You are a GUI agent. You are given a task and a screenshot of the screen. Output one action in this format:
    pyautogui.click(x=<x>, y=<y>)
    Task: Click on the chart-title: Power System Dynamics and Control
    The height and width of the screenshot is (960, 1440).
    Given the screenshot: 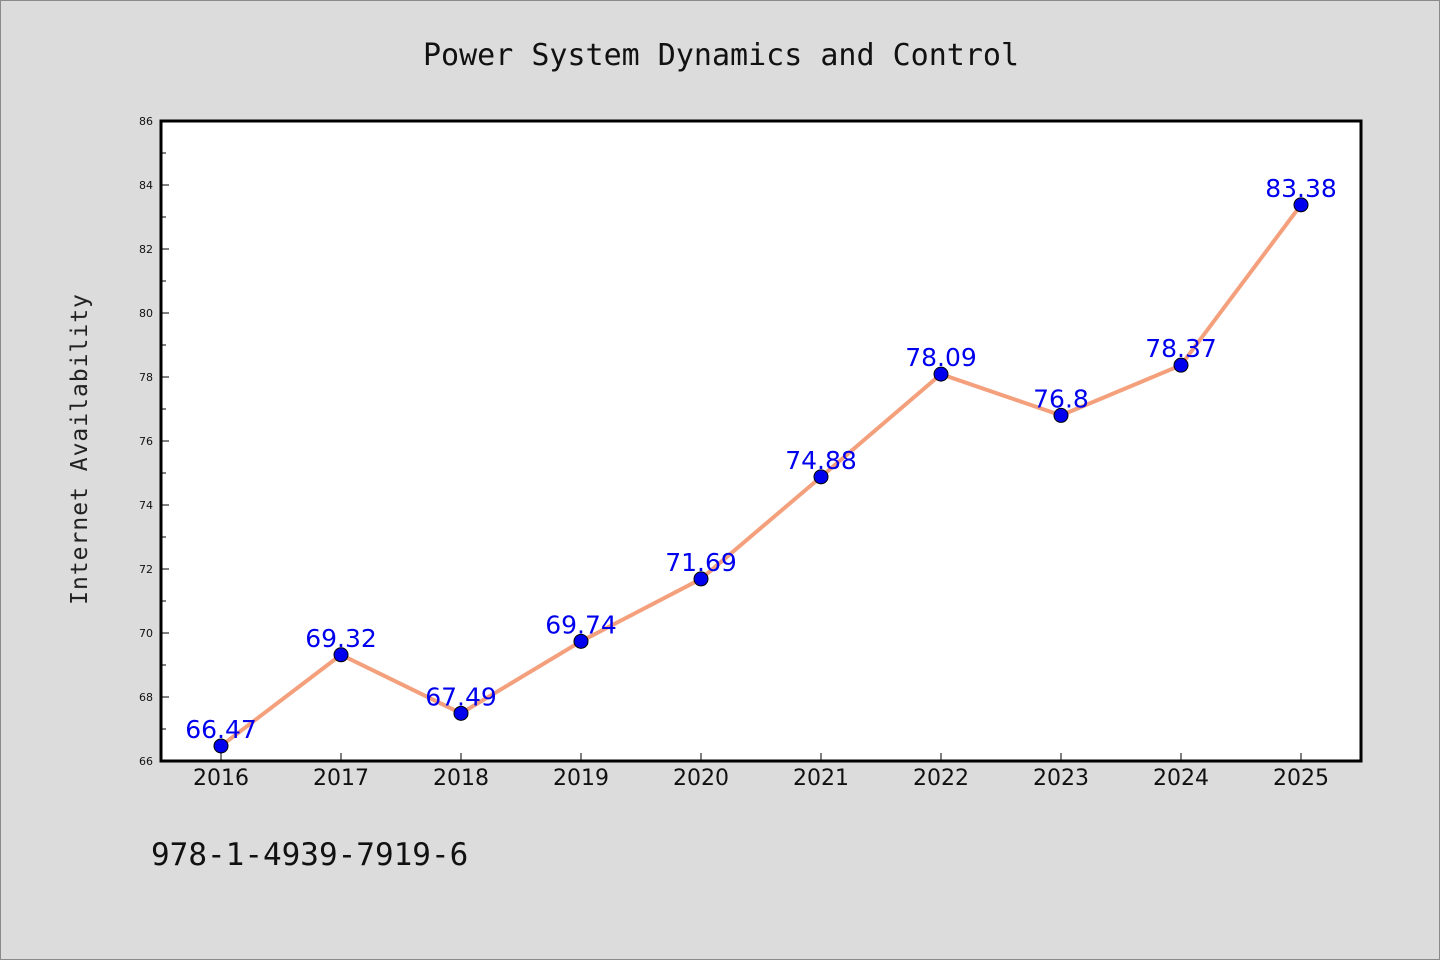 What is the action you would take?
    pyautogui.click(x=721, y=55)
    